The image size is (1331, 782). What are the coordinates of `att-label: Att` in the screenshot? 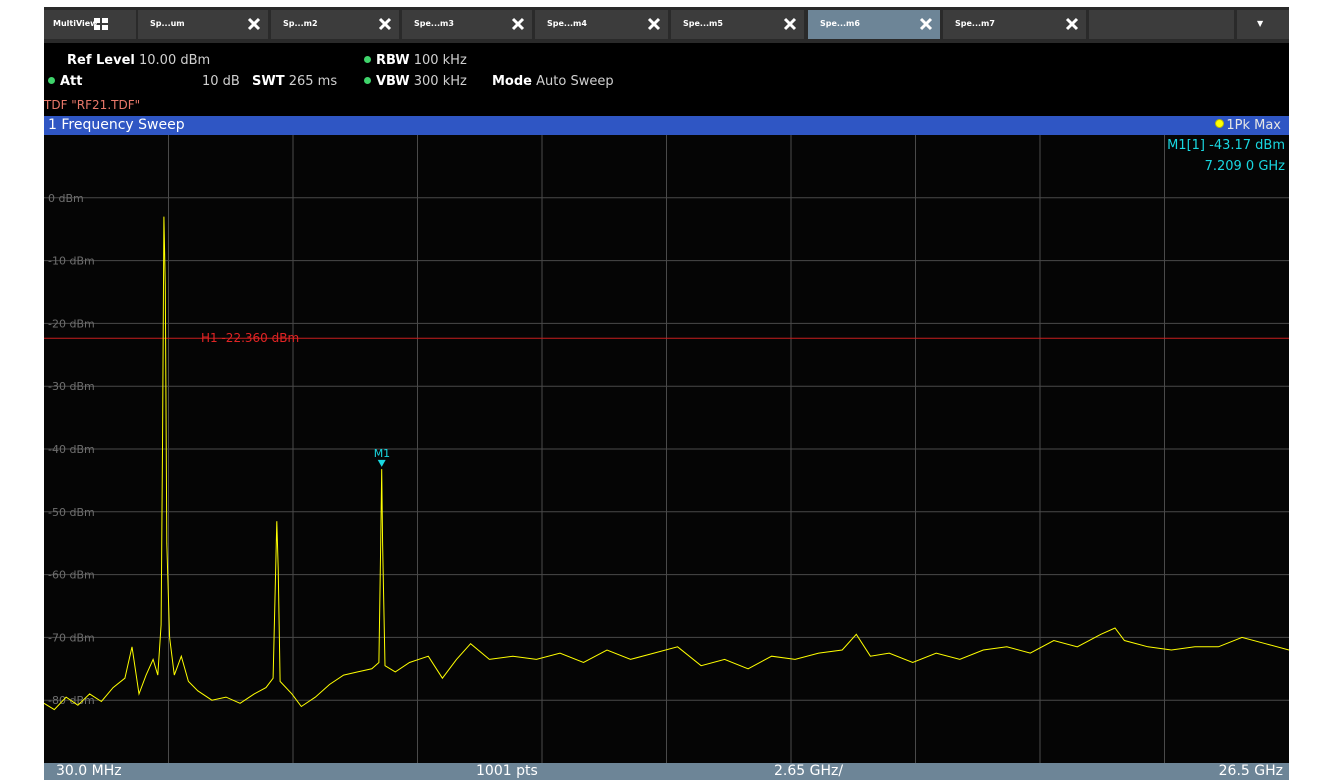 It's located at (71, 81).